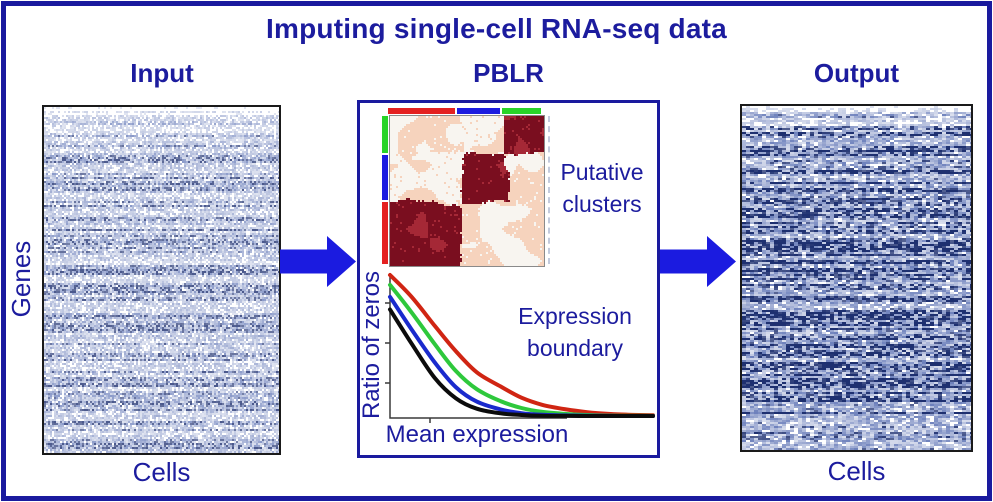 Image resolution: width=993 pixels, height=502 pixels. What do you see at coordinates (161, 472) in the screenshot?
I see `input-cells-axis-label: Cells` at bounding box center [161, 472].